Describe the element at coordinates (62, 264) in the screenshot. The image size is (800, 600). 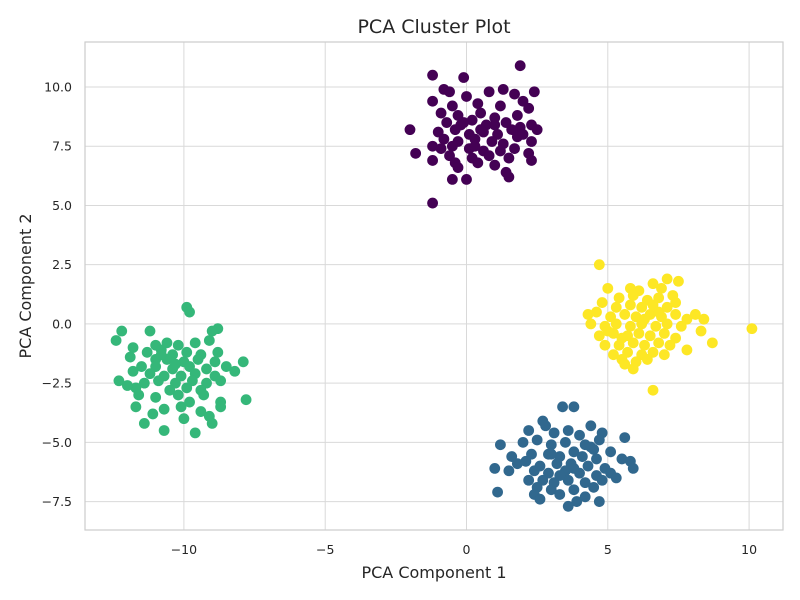
I see `y-tick-label: 2.5` at that location.